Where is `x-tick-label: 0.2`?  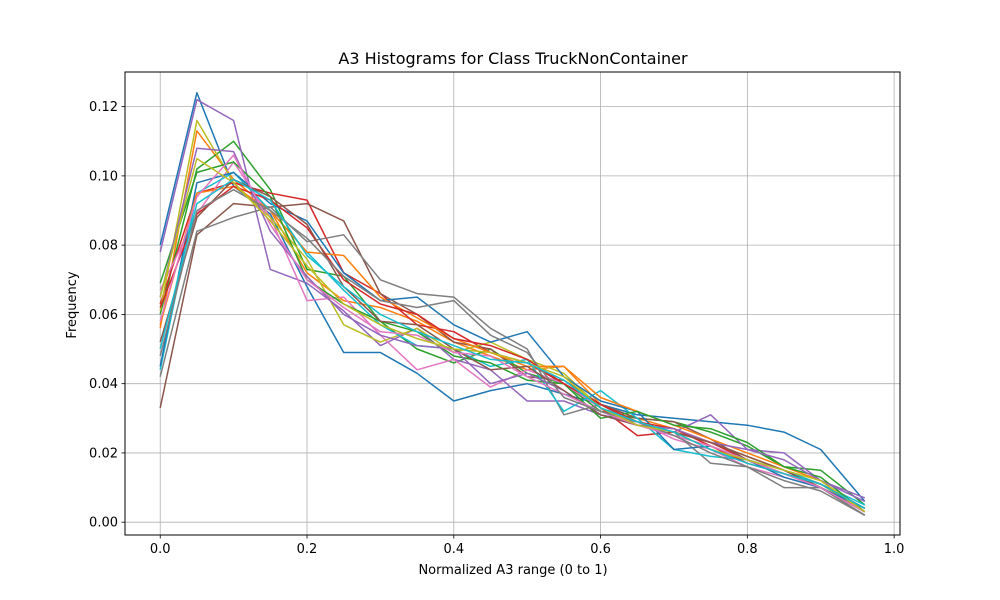 x-tick-label: 0.2 is located at coordinates (307, 549).